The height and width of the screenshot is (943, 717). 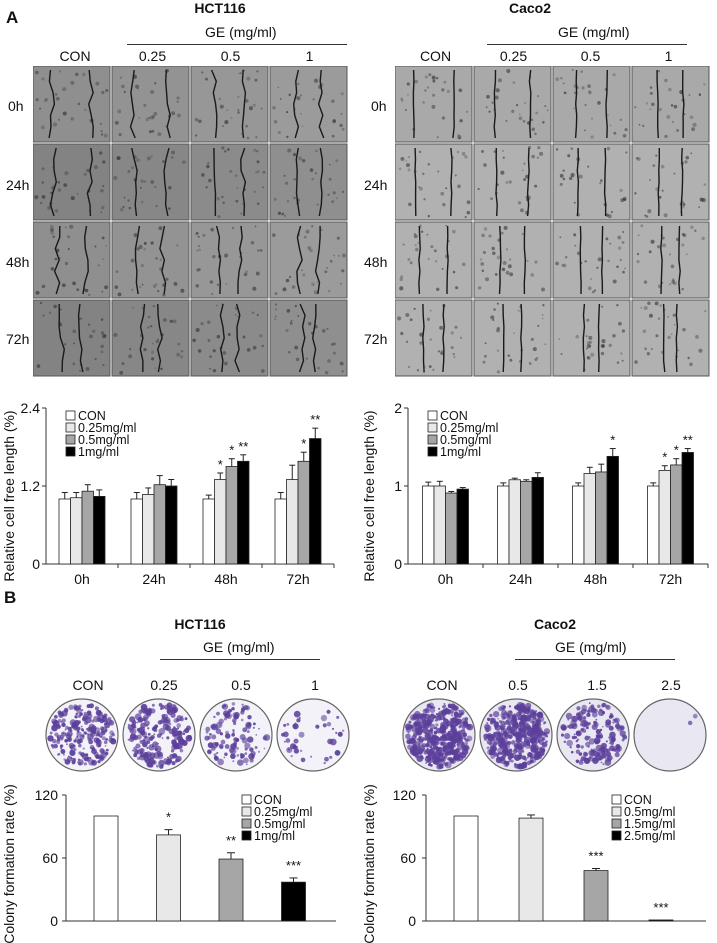 What do you see at coordinates (435, 56) in the screenshot?
I see `caco2-col-con: CON` at bounding box center [435, 56].